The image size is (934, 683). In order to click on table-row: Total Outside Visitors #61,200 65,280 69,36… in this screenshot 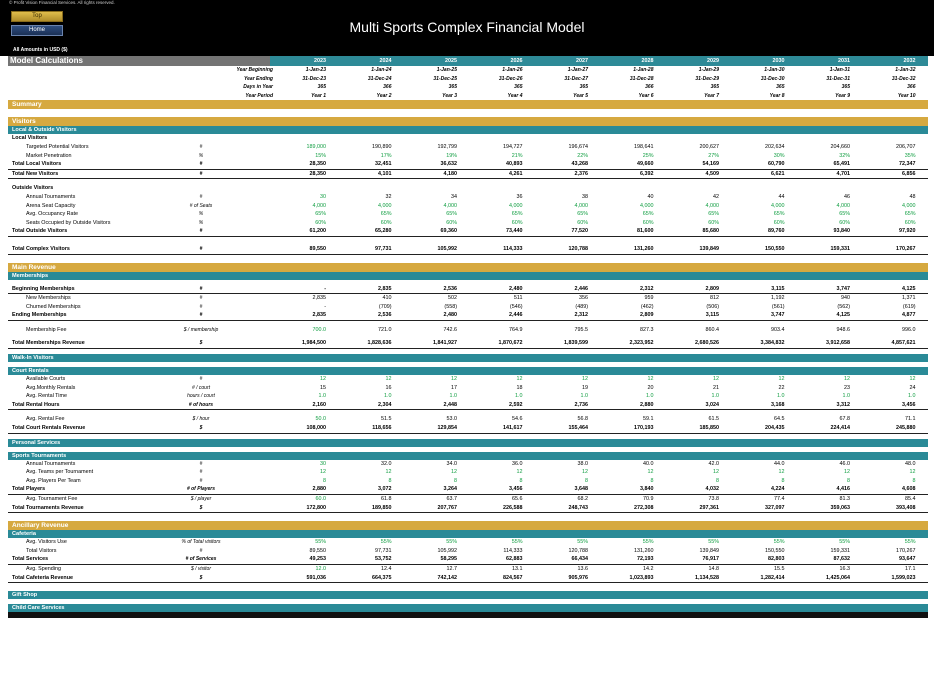, I will do `click(468, 232)`.